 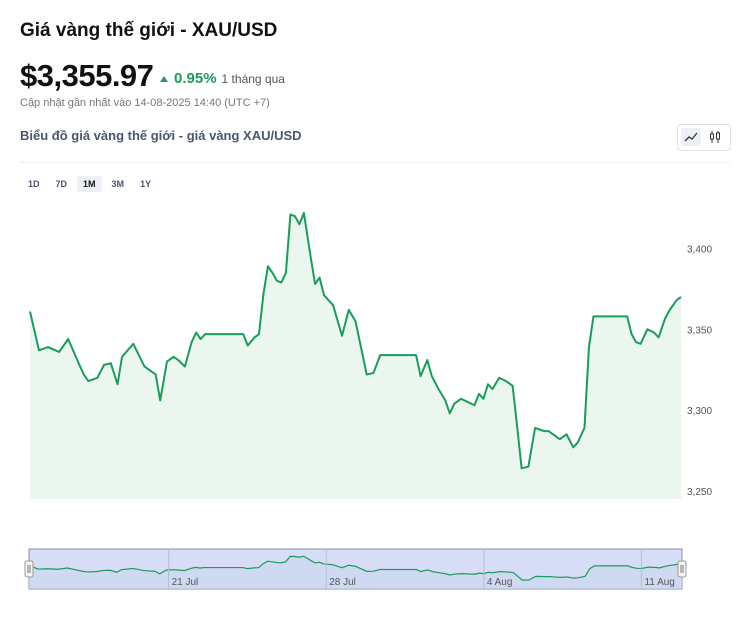 I want to click on up-arrow-icon, so click(x=164, y=78).